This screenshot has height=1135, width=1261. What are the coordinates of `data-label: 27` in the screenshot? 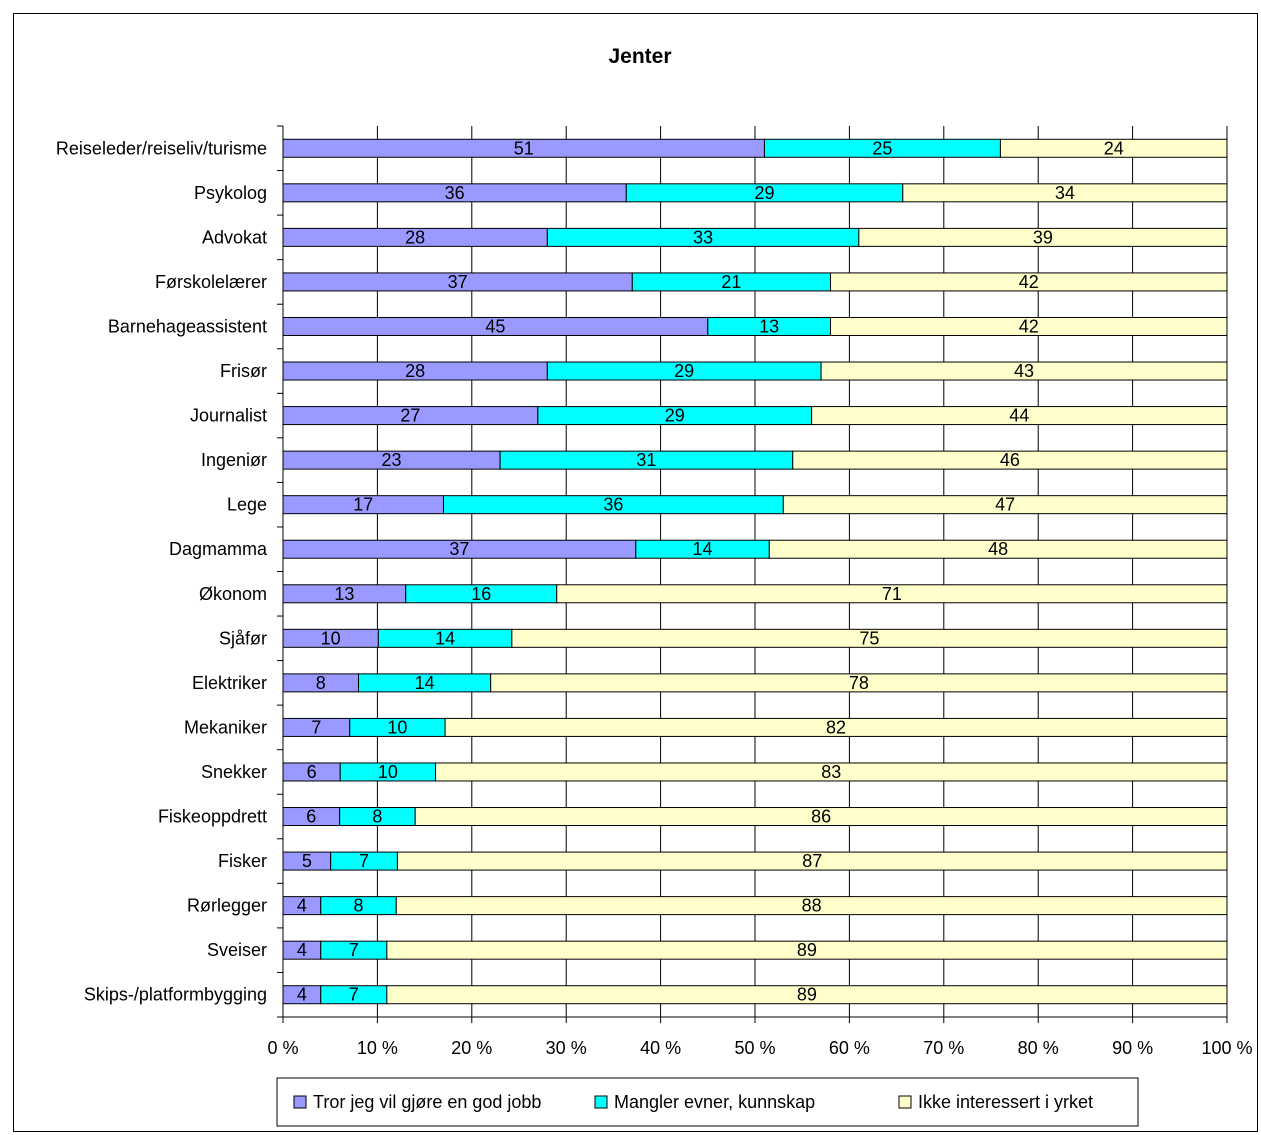 It's located at (410, 416).